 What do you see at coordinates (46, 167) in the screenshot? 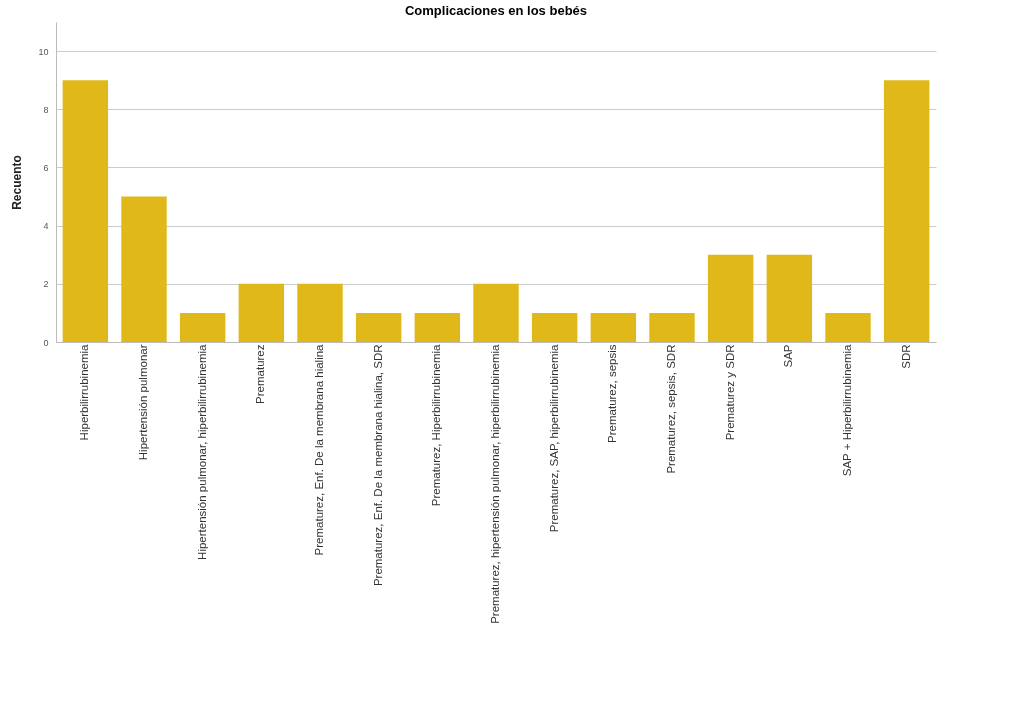
I see `y-tick-label: 6` at bounding box center [46, 167].